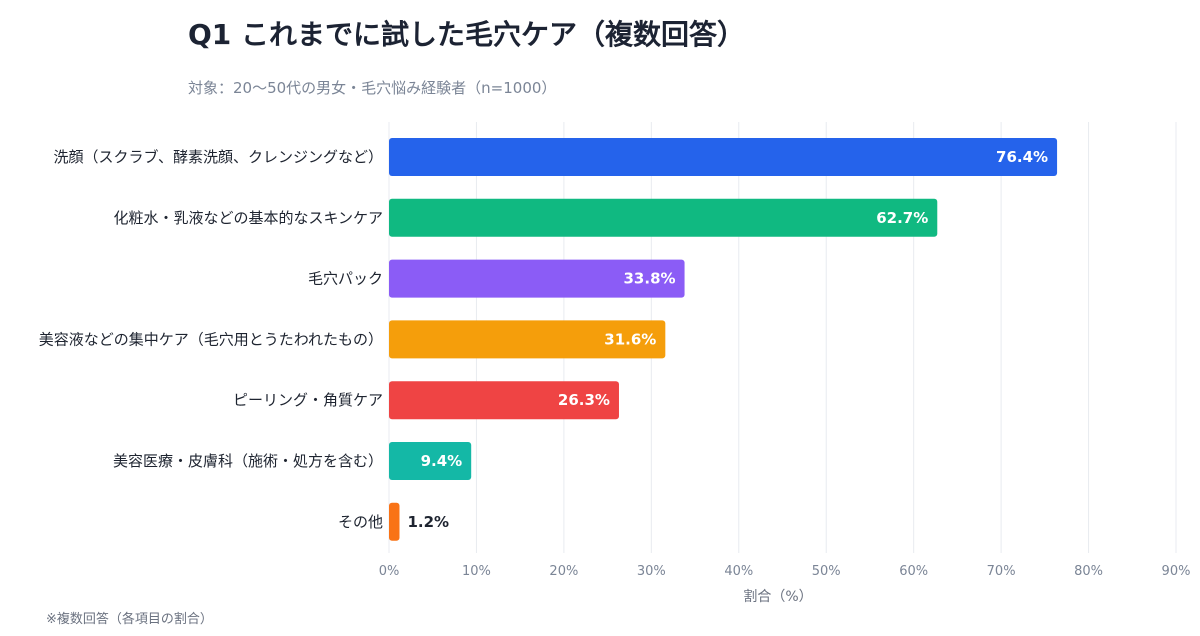 The height and width of the screenshot is (636, 1200). Describe the element at coordinates (1088, 571) in the screenshot. I see `x-tick-label: 80%` at that location.